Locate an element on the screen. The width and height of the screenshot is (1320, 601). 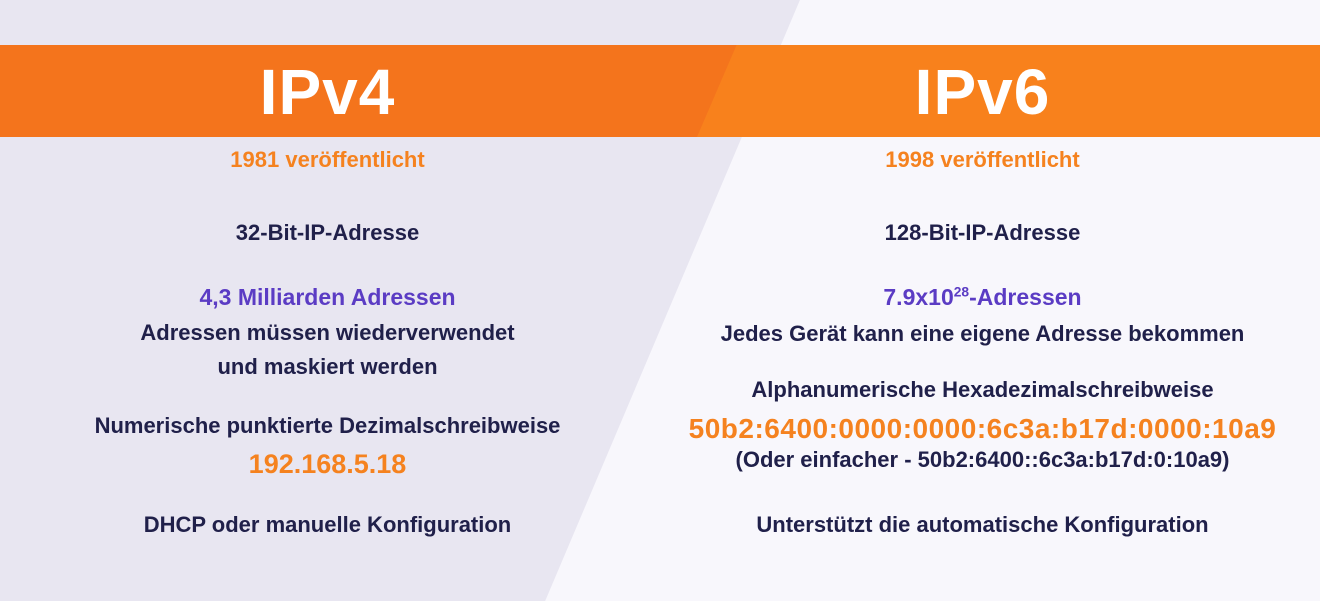
ipv4-bit-length: 32-Bit-IP-Adresse is located at coordinates (327, 232).